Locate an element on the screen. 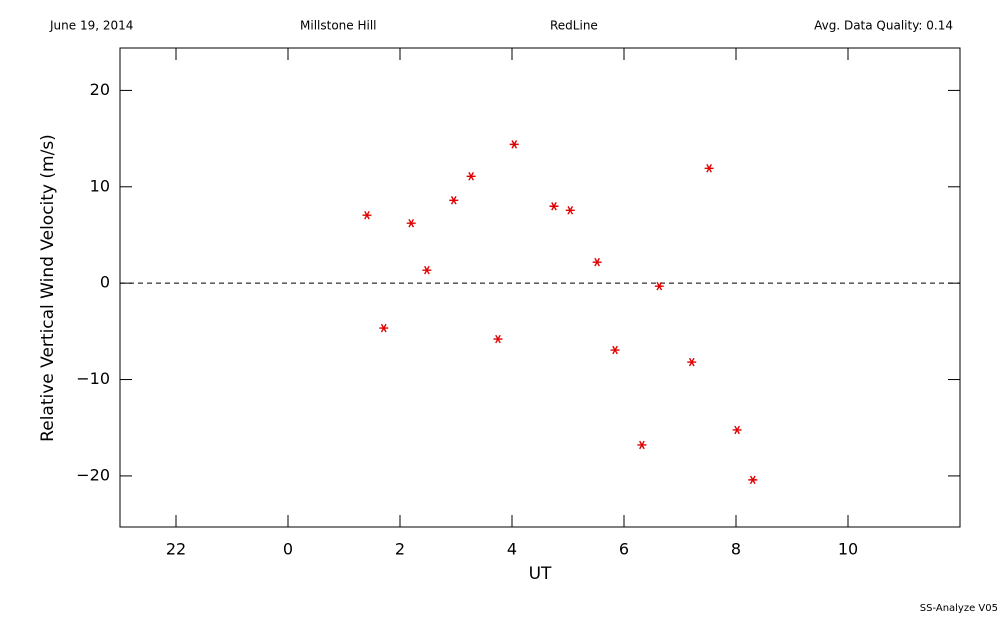  x-axis-label: UT is located at coordinates (540, 574).